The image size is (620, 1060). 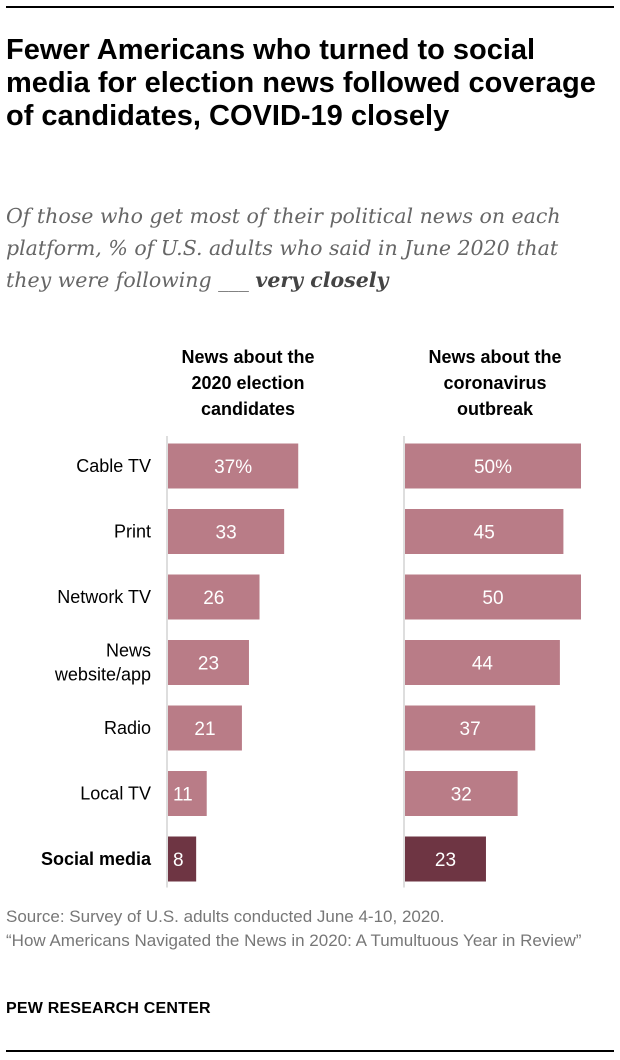 I want to click on column-header-candidates: News about the 2020 election candidates, so click(x=248, y=383).